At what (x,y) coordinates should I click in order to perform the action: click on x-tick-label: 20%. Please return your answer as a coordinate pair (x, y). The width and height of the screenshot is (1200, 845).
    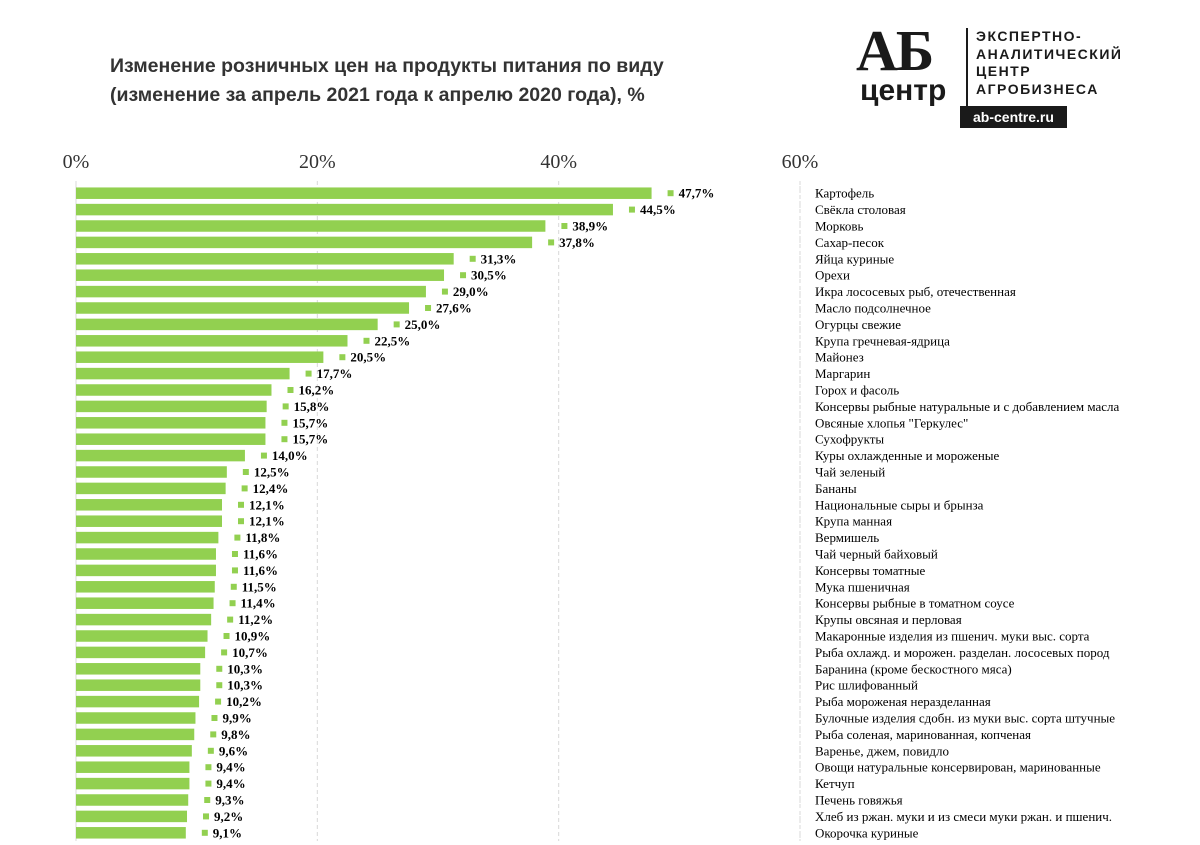
    Looking at the image, I should click on (317, 162).